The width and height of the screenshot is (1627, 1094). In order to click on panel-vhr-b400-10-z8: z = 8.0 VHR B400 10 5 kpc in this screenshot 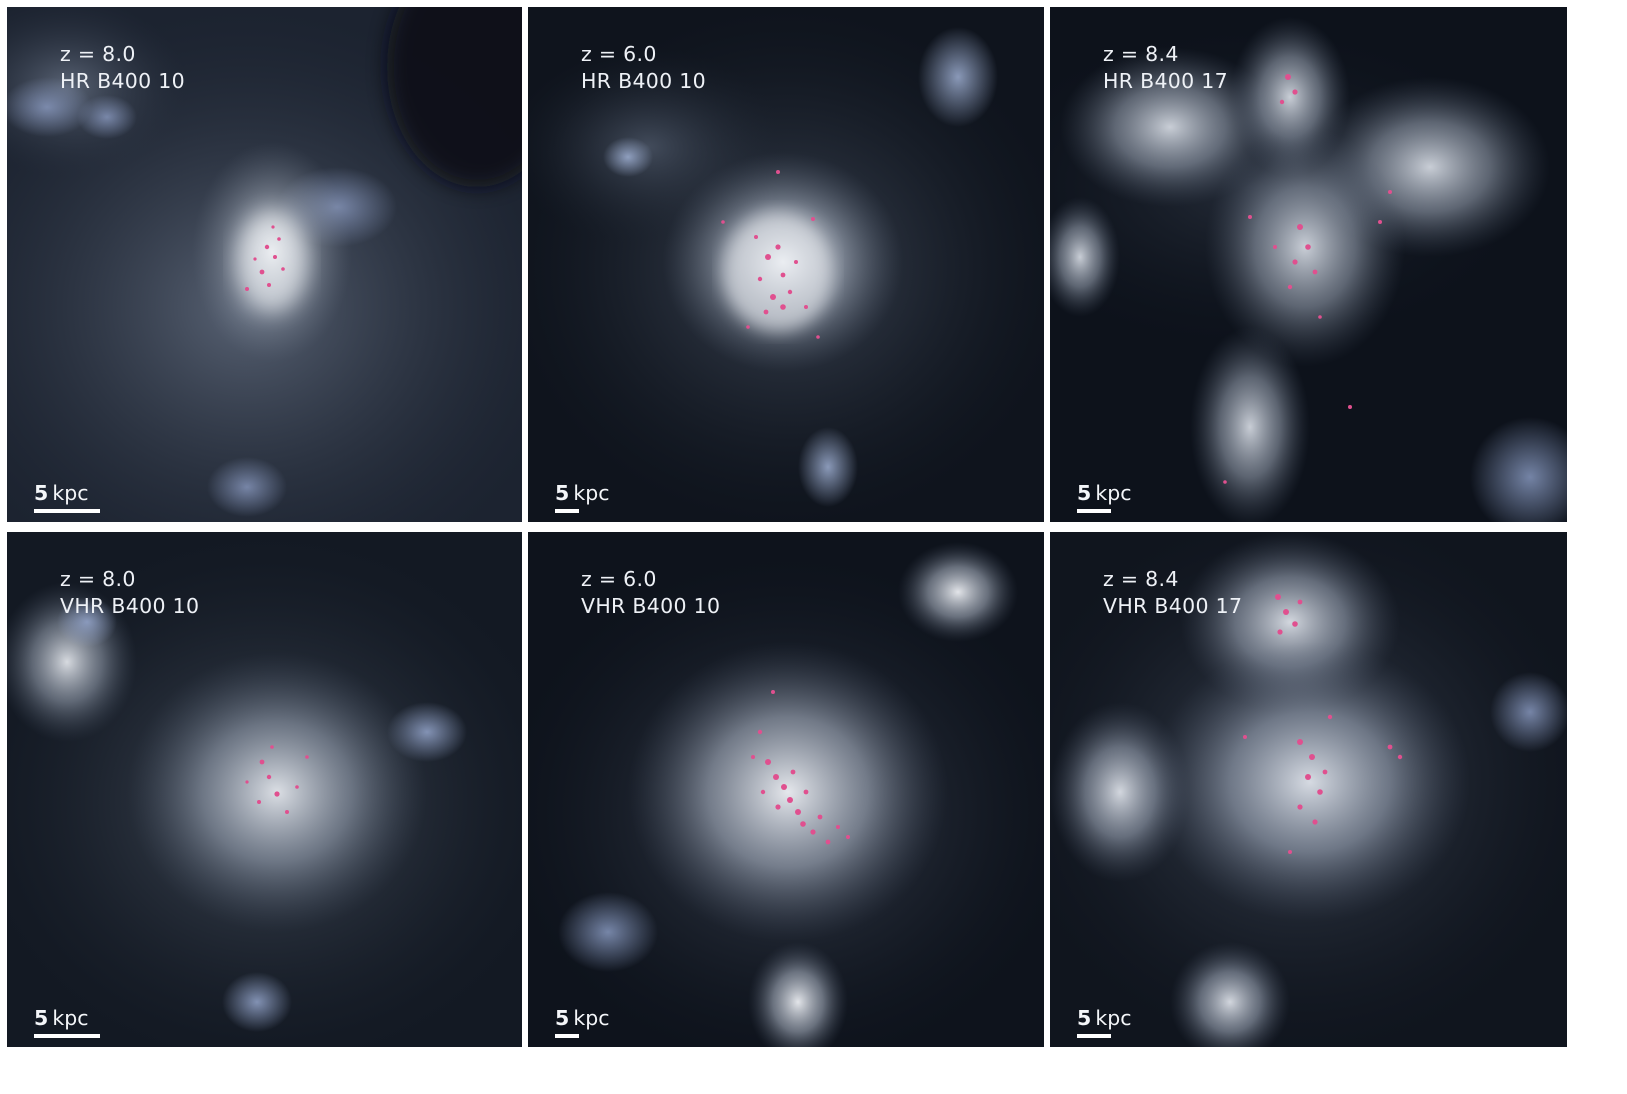, I will do `click(264, 789)`.